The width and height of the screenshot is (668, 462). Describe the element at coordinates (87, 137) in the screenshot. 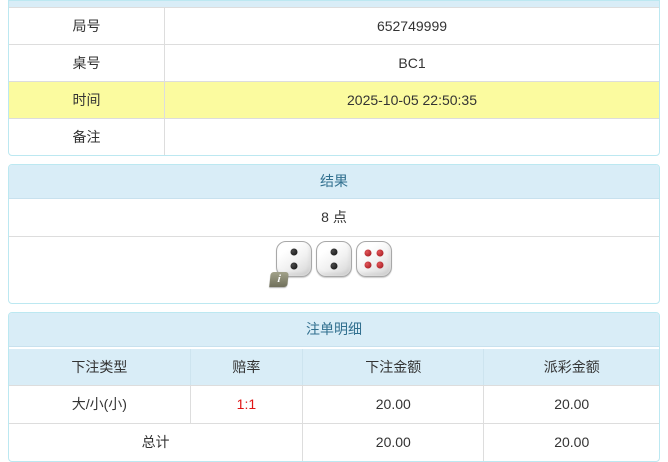

I see `remark-label: 备注` at that location.